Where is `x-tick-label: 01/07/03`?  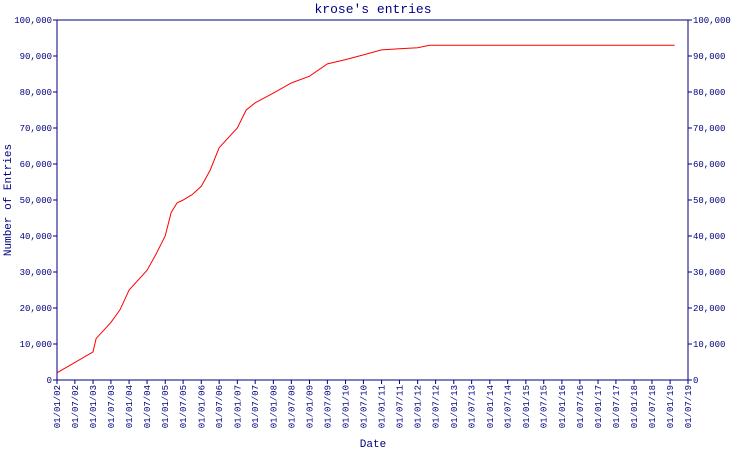 x-tick-label: 01/07/03 is located at coordinates (112, 406).